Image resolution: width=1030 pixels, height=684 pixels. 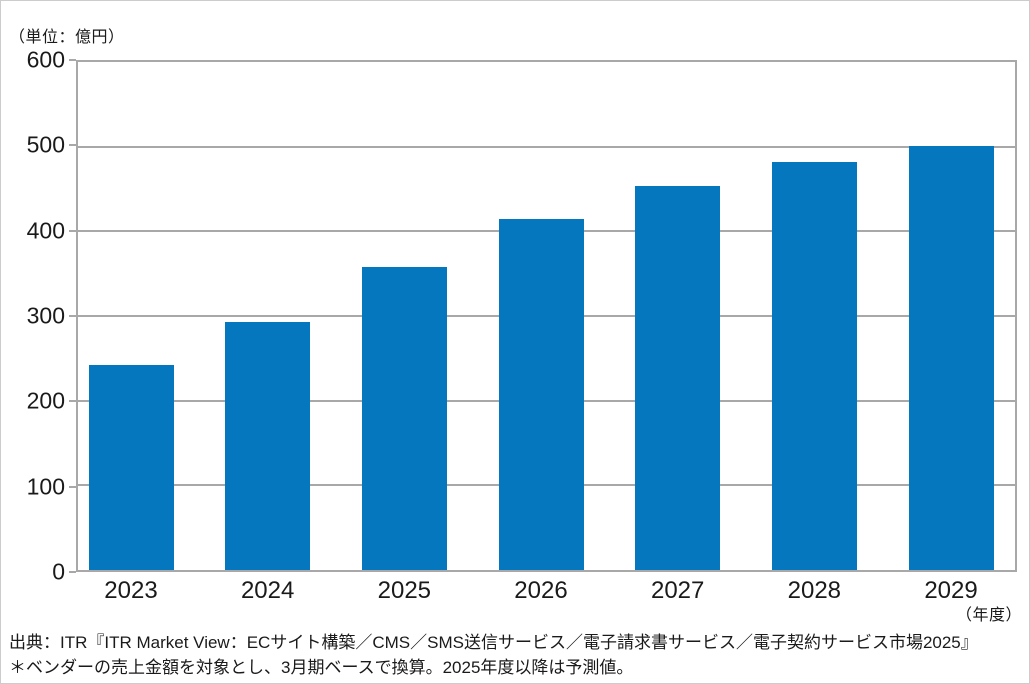 What do you see at coordinates (814, 365) in the screenshot?
I see `bar-2028` at bounding box center [814, 365].